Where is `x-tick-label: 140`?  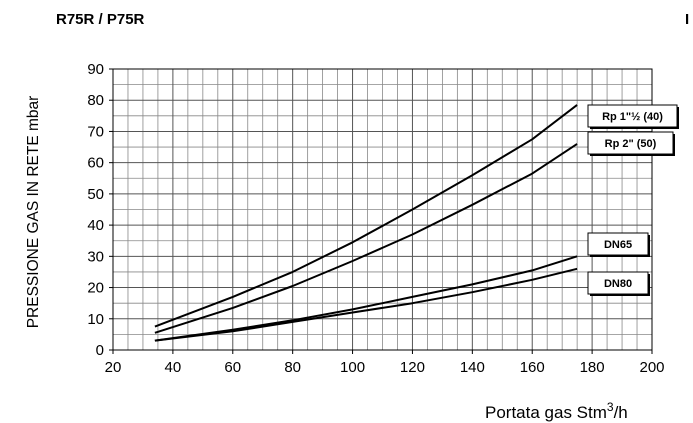 x-tick-label: 140 is located at coordinates (472, 367).